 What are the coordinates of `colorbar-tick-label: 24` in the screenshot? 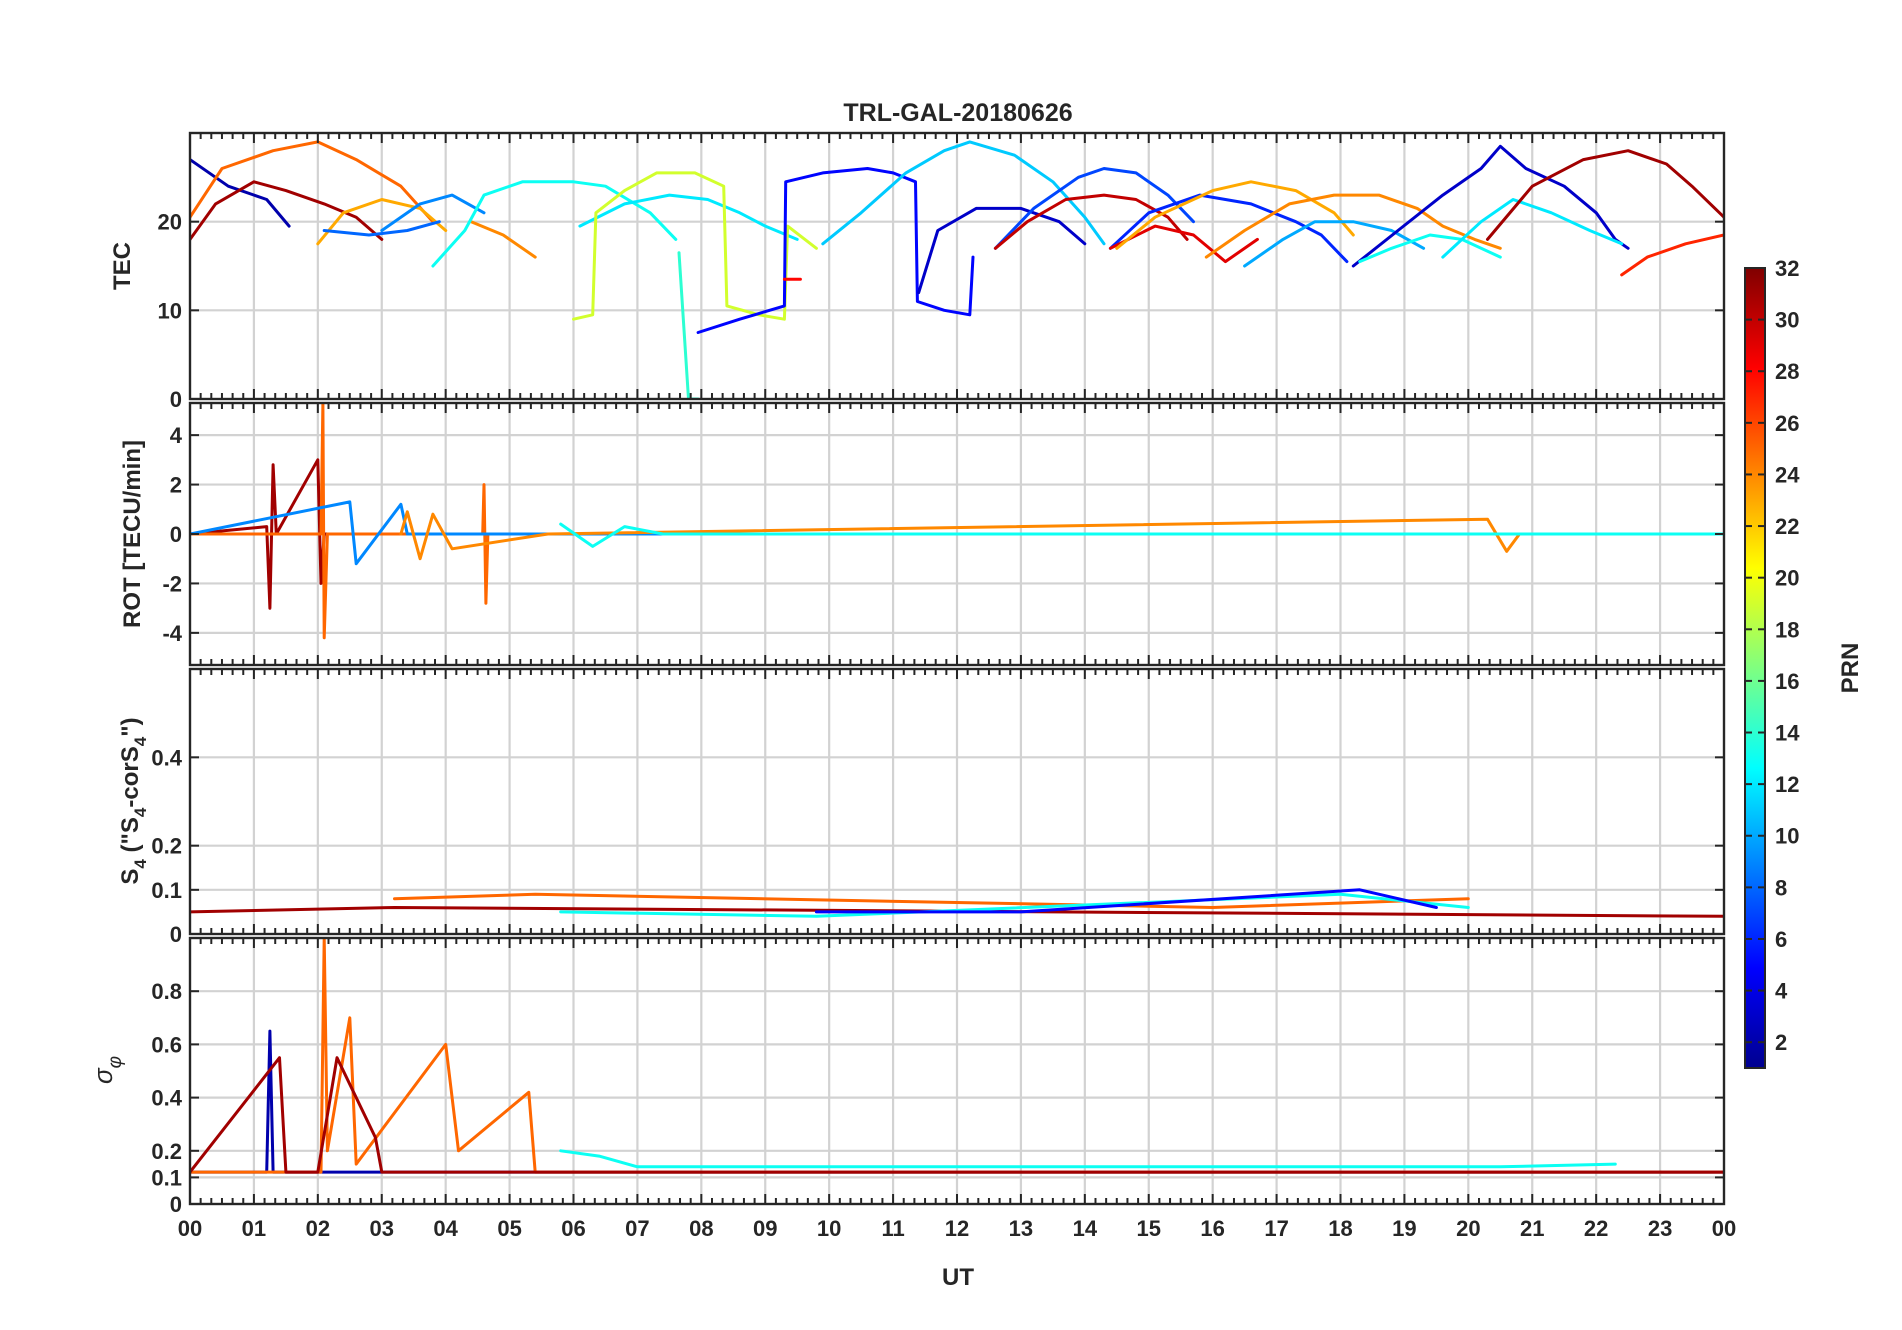 It's located at (1787, 474).